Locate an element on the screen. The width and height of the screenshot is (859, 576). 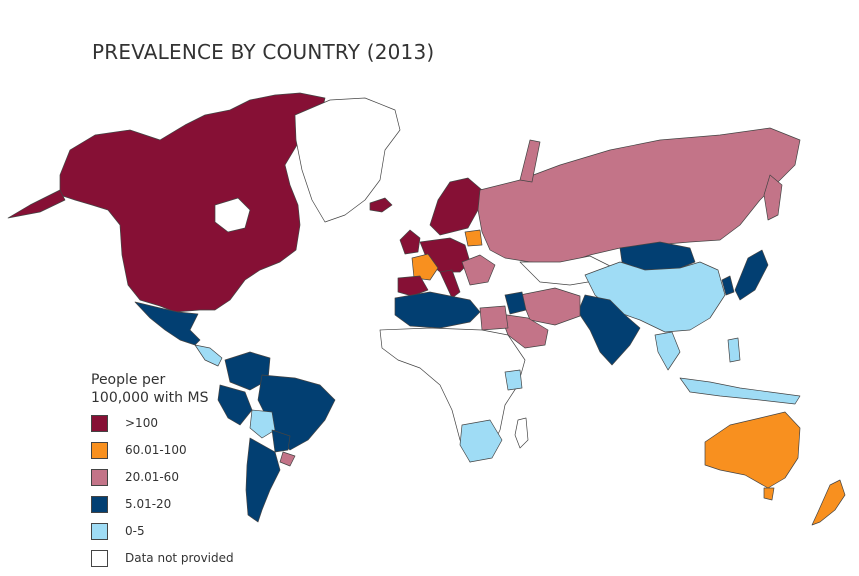
region-new-zealand is located at coordinates (828, 502).